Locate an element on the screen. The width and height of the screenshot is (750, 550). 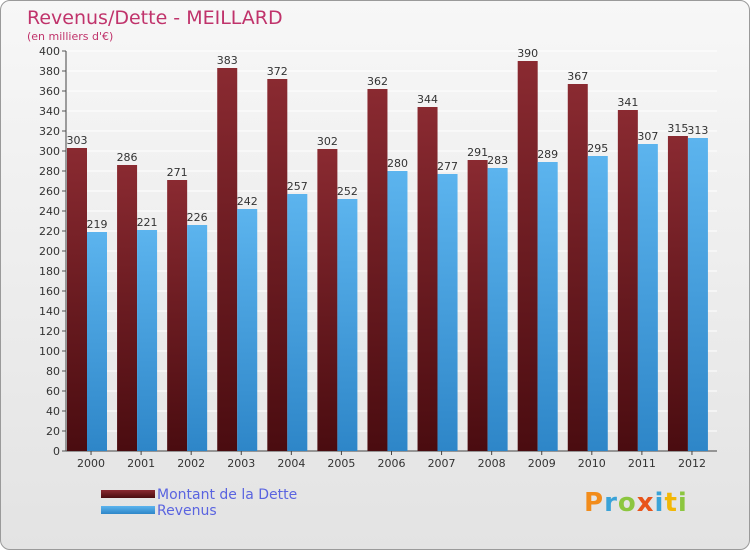
y-tick-label: 340 is located at coordinates (49, 111).